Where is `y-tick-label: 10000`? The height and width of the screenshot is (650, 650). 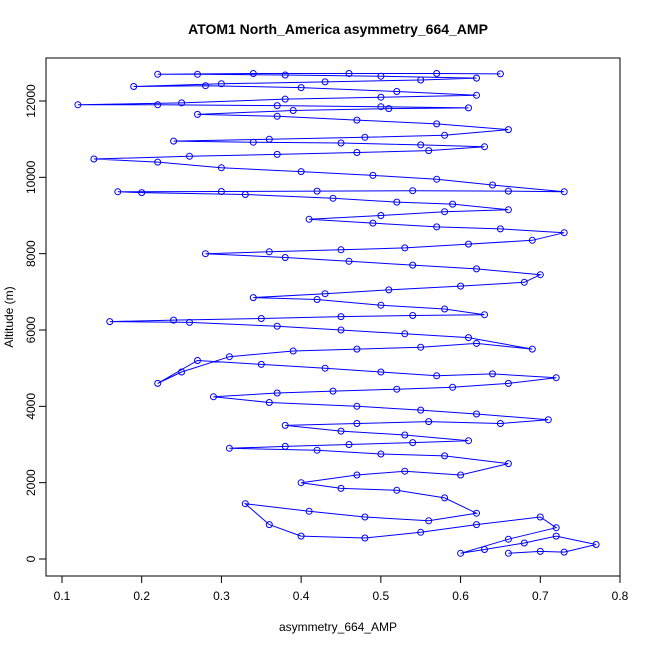 y-tick-label: 10000 is located at coordinates (31, 177).